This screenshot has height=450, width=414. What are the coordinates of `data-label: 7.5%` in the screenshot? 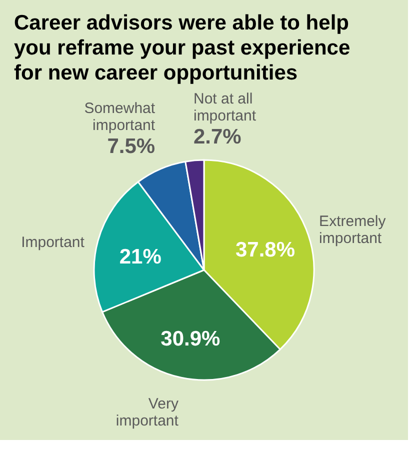 It's located at (131, 146).